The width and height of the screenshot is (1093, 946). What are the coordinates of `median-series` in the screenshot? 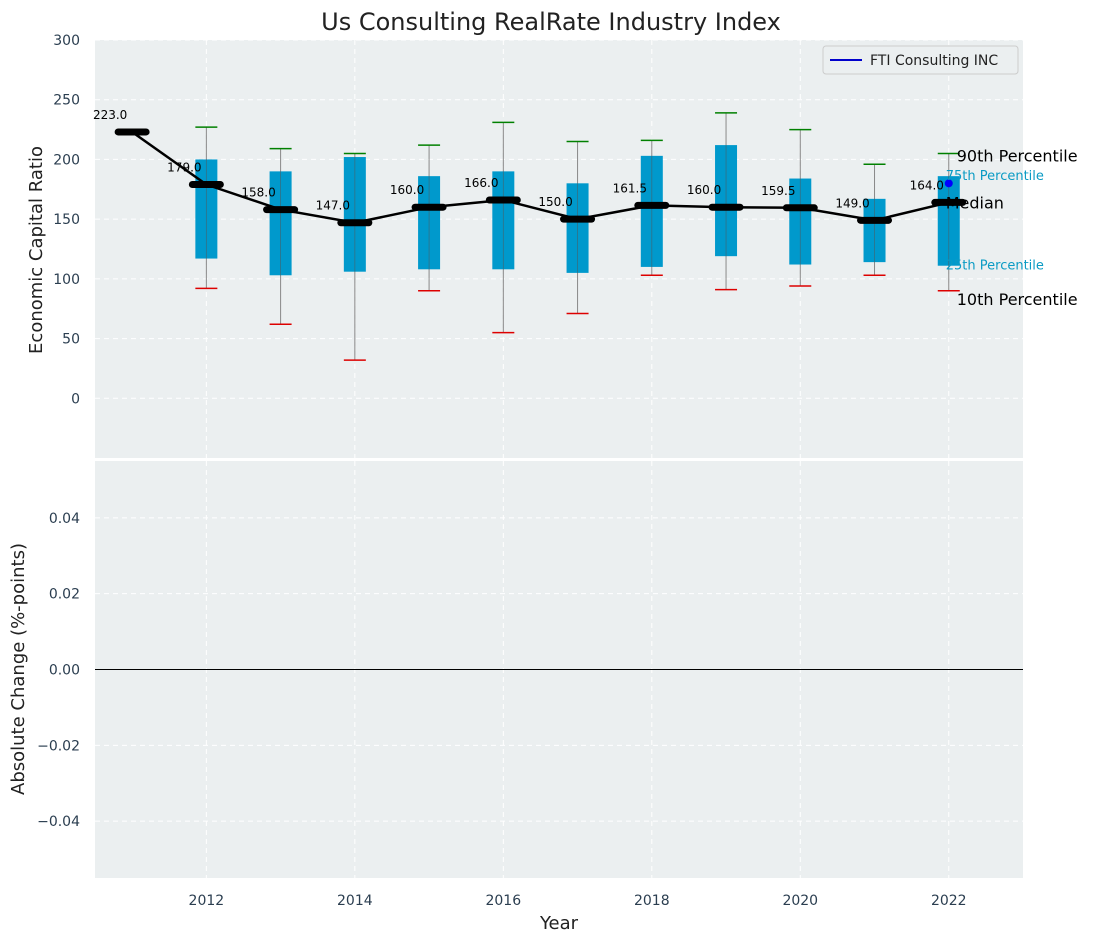 It's located at (540, 177).